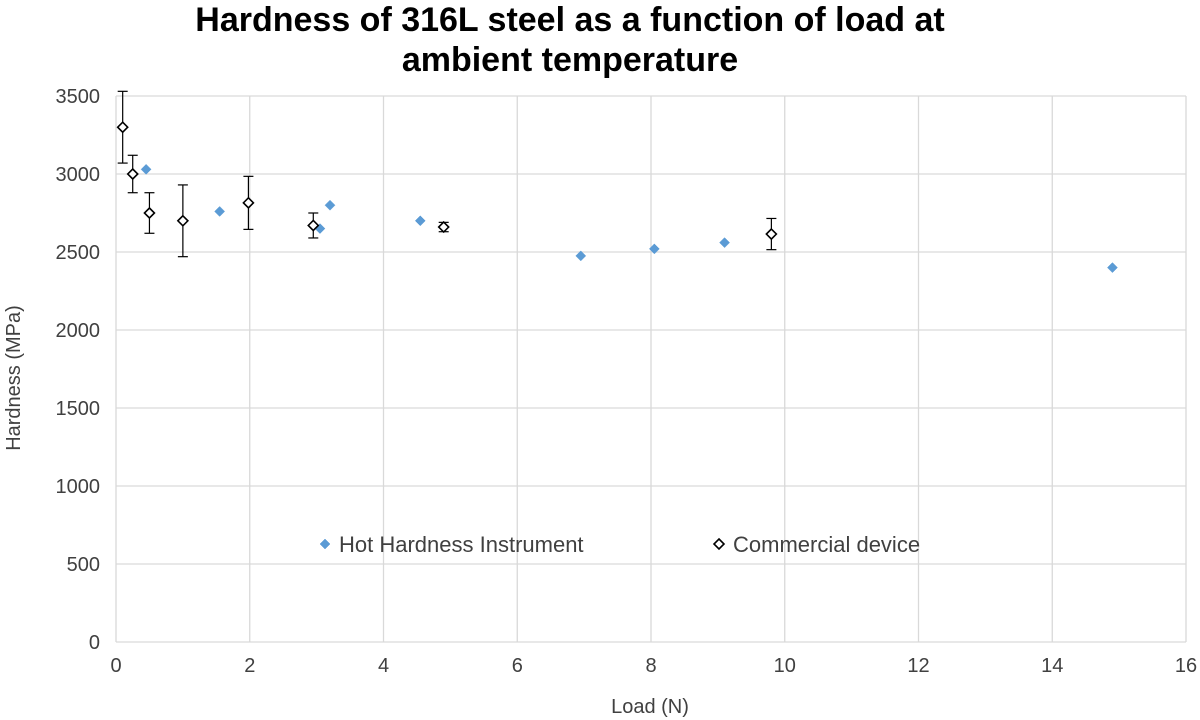 Image resolution: width=1200 pixels, height=720 pixels. What do you see at coordinates (94, 643) in the screenshot?
I see `y-tick-label: 0` at bounding box center [94, 643].